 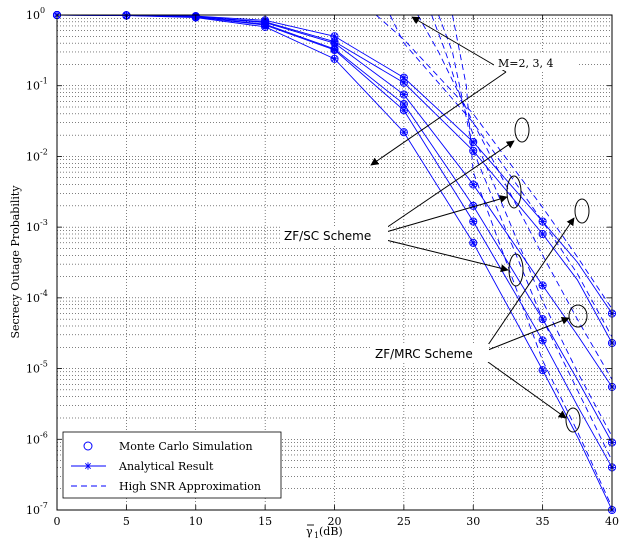 I want to click on y-tick-label-7: 10 0, so click(x=35, y=14).